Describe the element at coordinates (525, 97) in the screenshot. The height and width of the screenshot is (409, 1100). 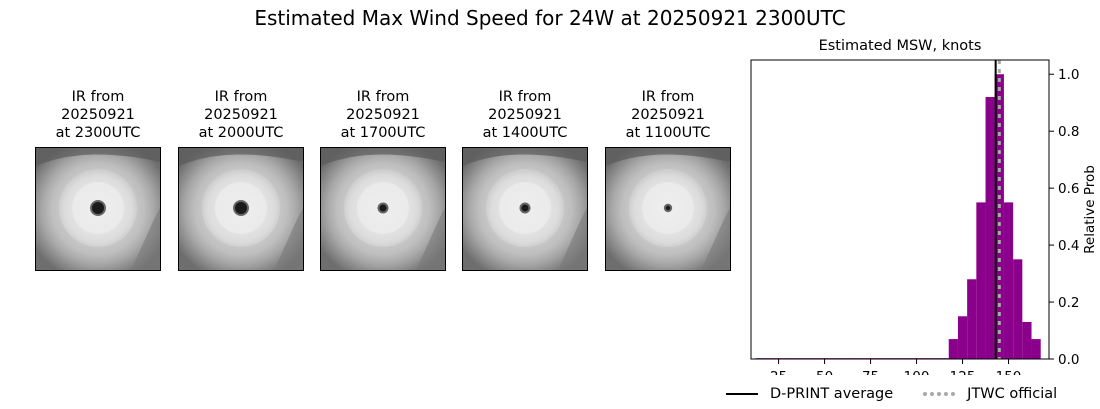
I see `ir-title-4-line1: IR from` at that location.